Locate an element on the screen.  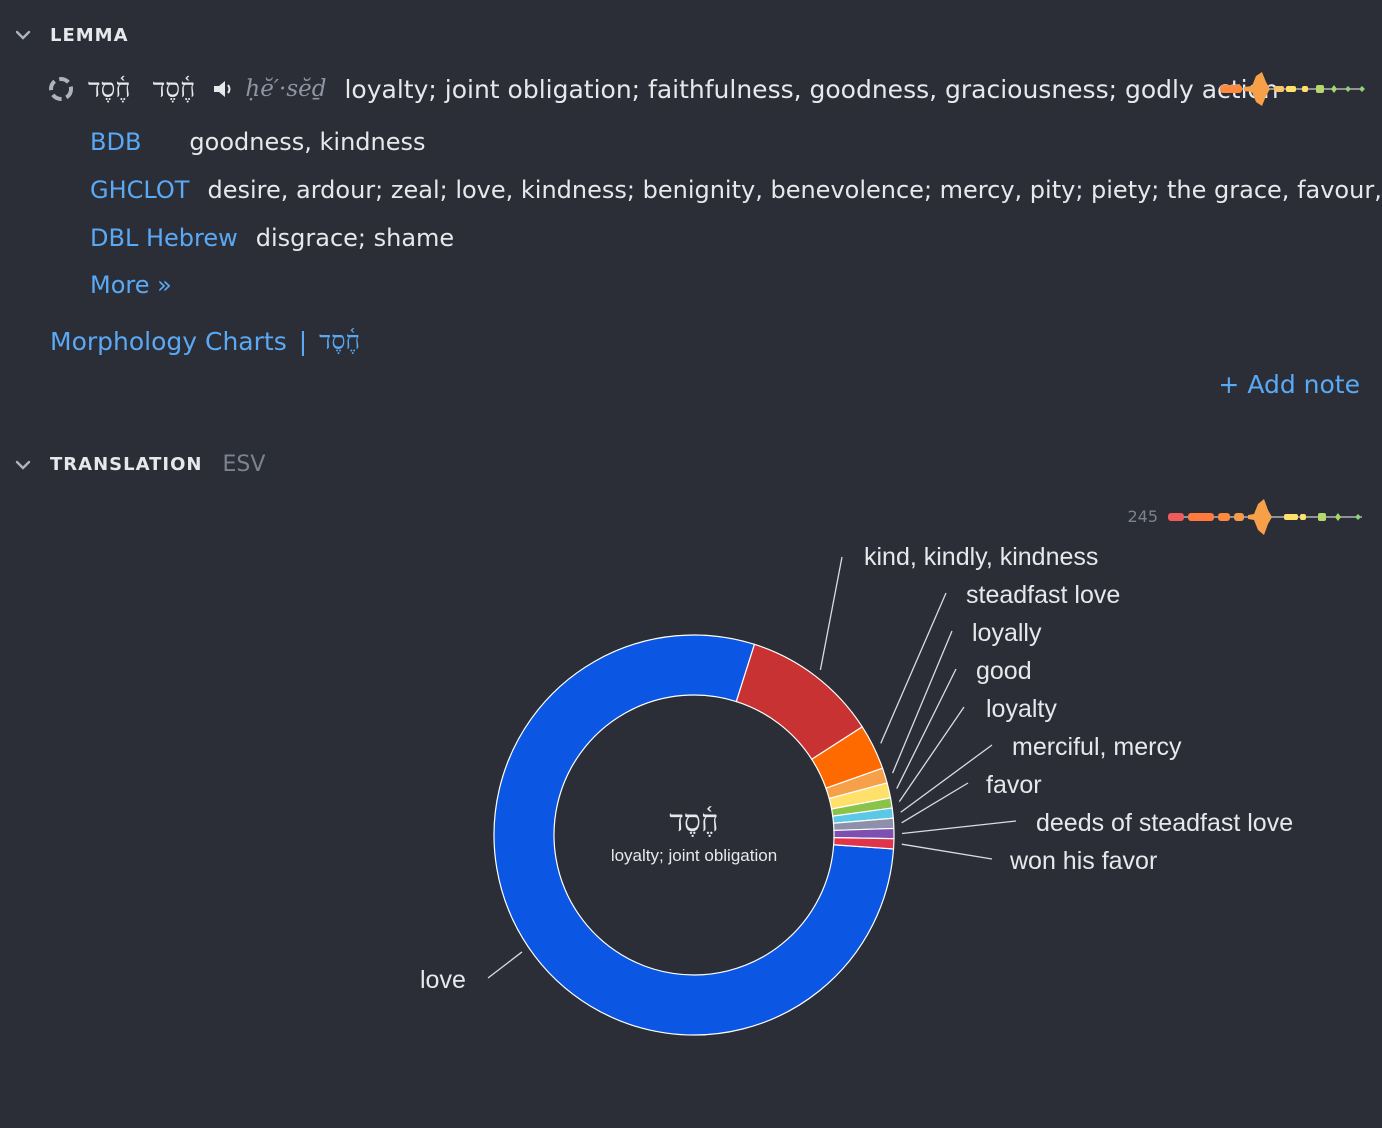
slice-label-1: kind, kindly, kindness is located at coordinates (981, 557).